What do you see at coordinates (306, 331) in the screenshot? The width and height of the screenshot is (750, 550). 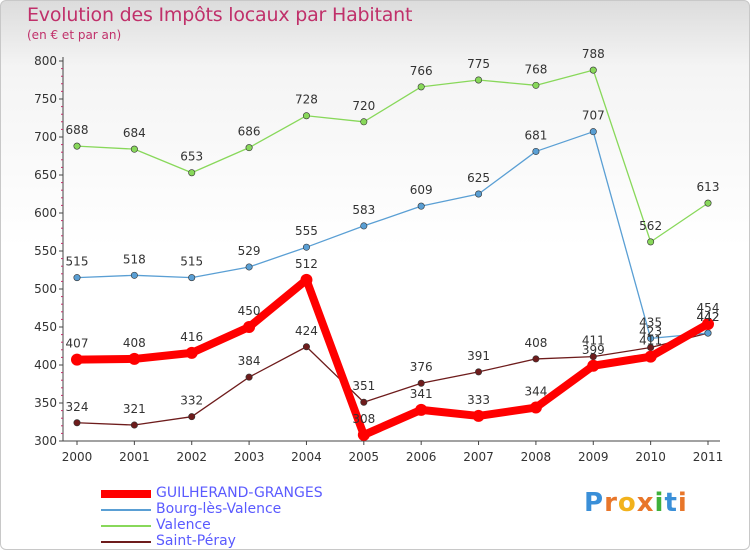 I see `data-label: 424` at bounding box center [306, 331].